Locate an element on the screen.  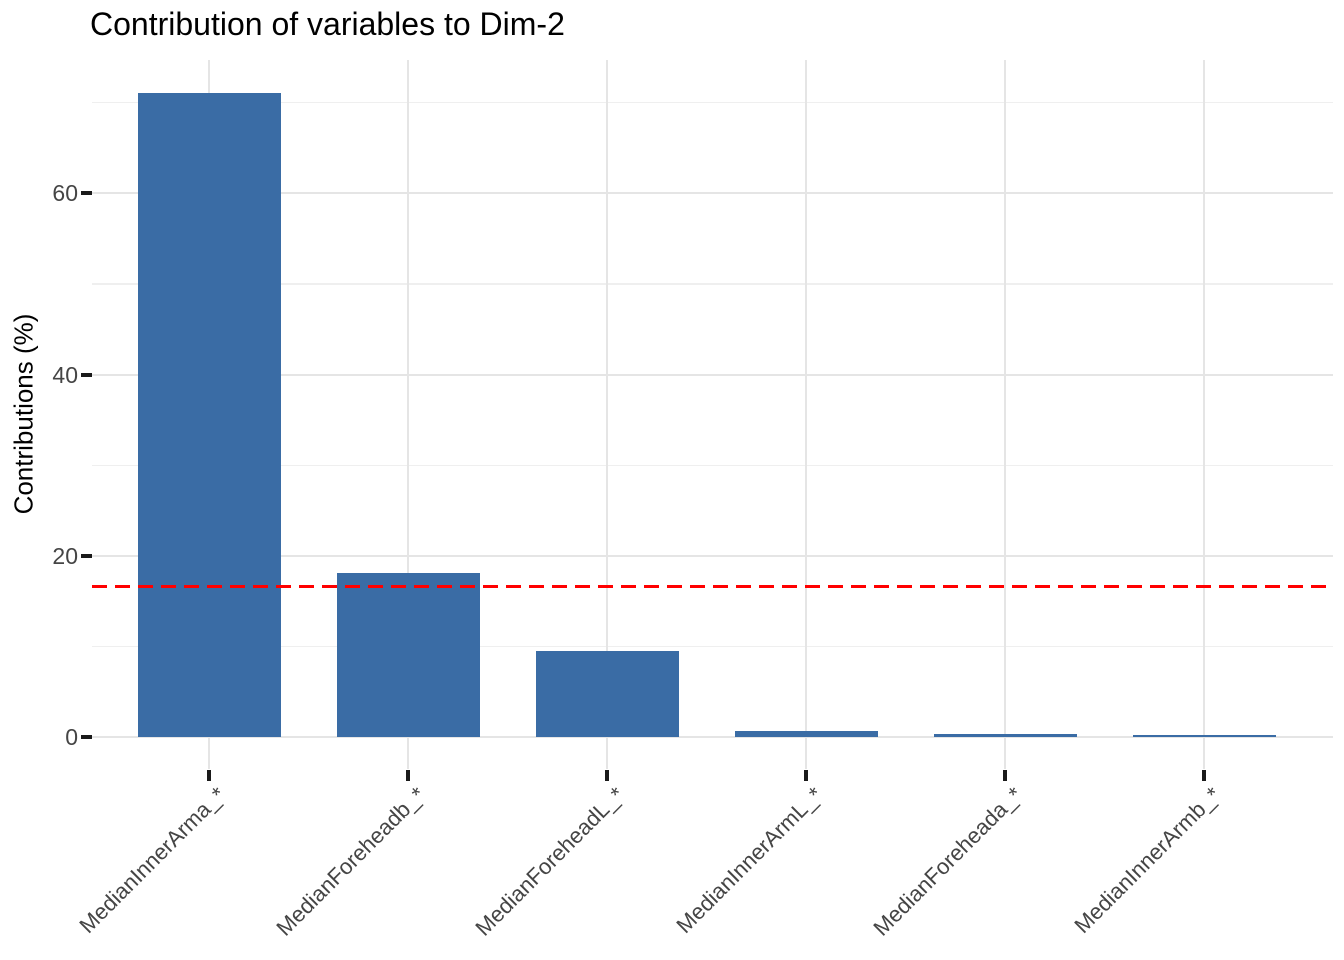
x-axis-label: MedianForeheada_* is located at coordinates (947, 861).